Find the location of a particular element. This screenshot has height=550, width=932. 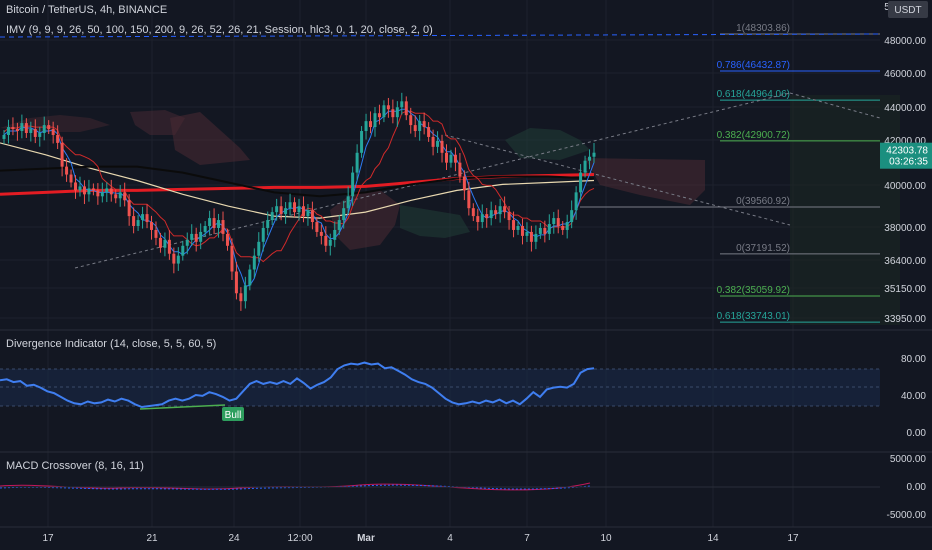

macd-legend: MACD Crossover (8, 16, 11) is located at coordinates (75, 466).